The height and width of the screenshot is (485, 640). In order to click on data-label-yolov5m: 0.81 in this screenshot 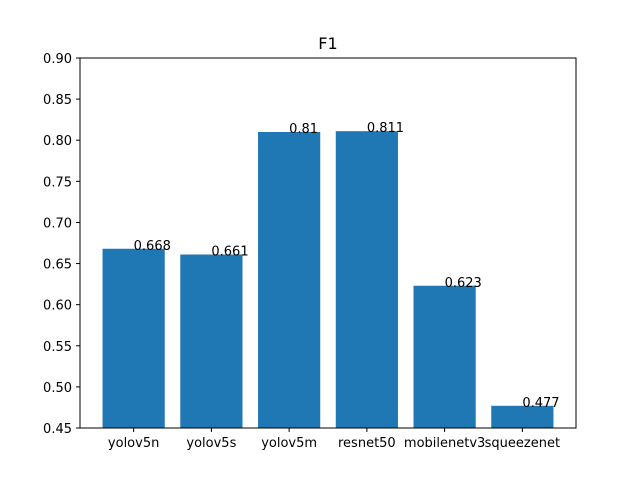, I will do `click(303, 129)`.